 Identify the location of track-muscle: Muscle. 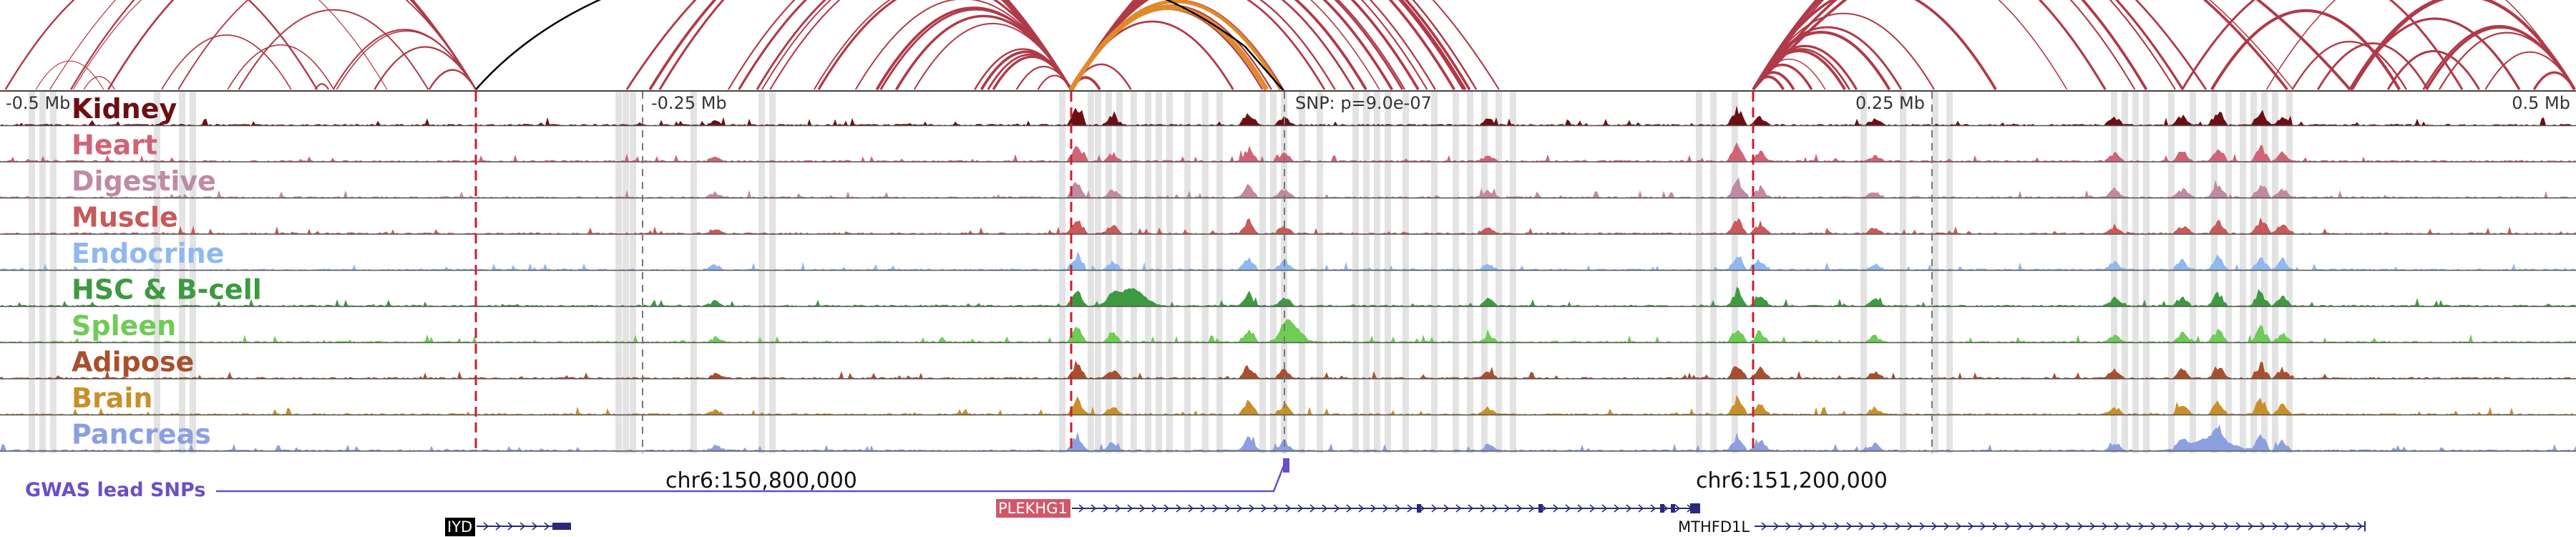
(1288, 218).